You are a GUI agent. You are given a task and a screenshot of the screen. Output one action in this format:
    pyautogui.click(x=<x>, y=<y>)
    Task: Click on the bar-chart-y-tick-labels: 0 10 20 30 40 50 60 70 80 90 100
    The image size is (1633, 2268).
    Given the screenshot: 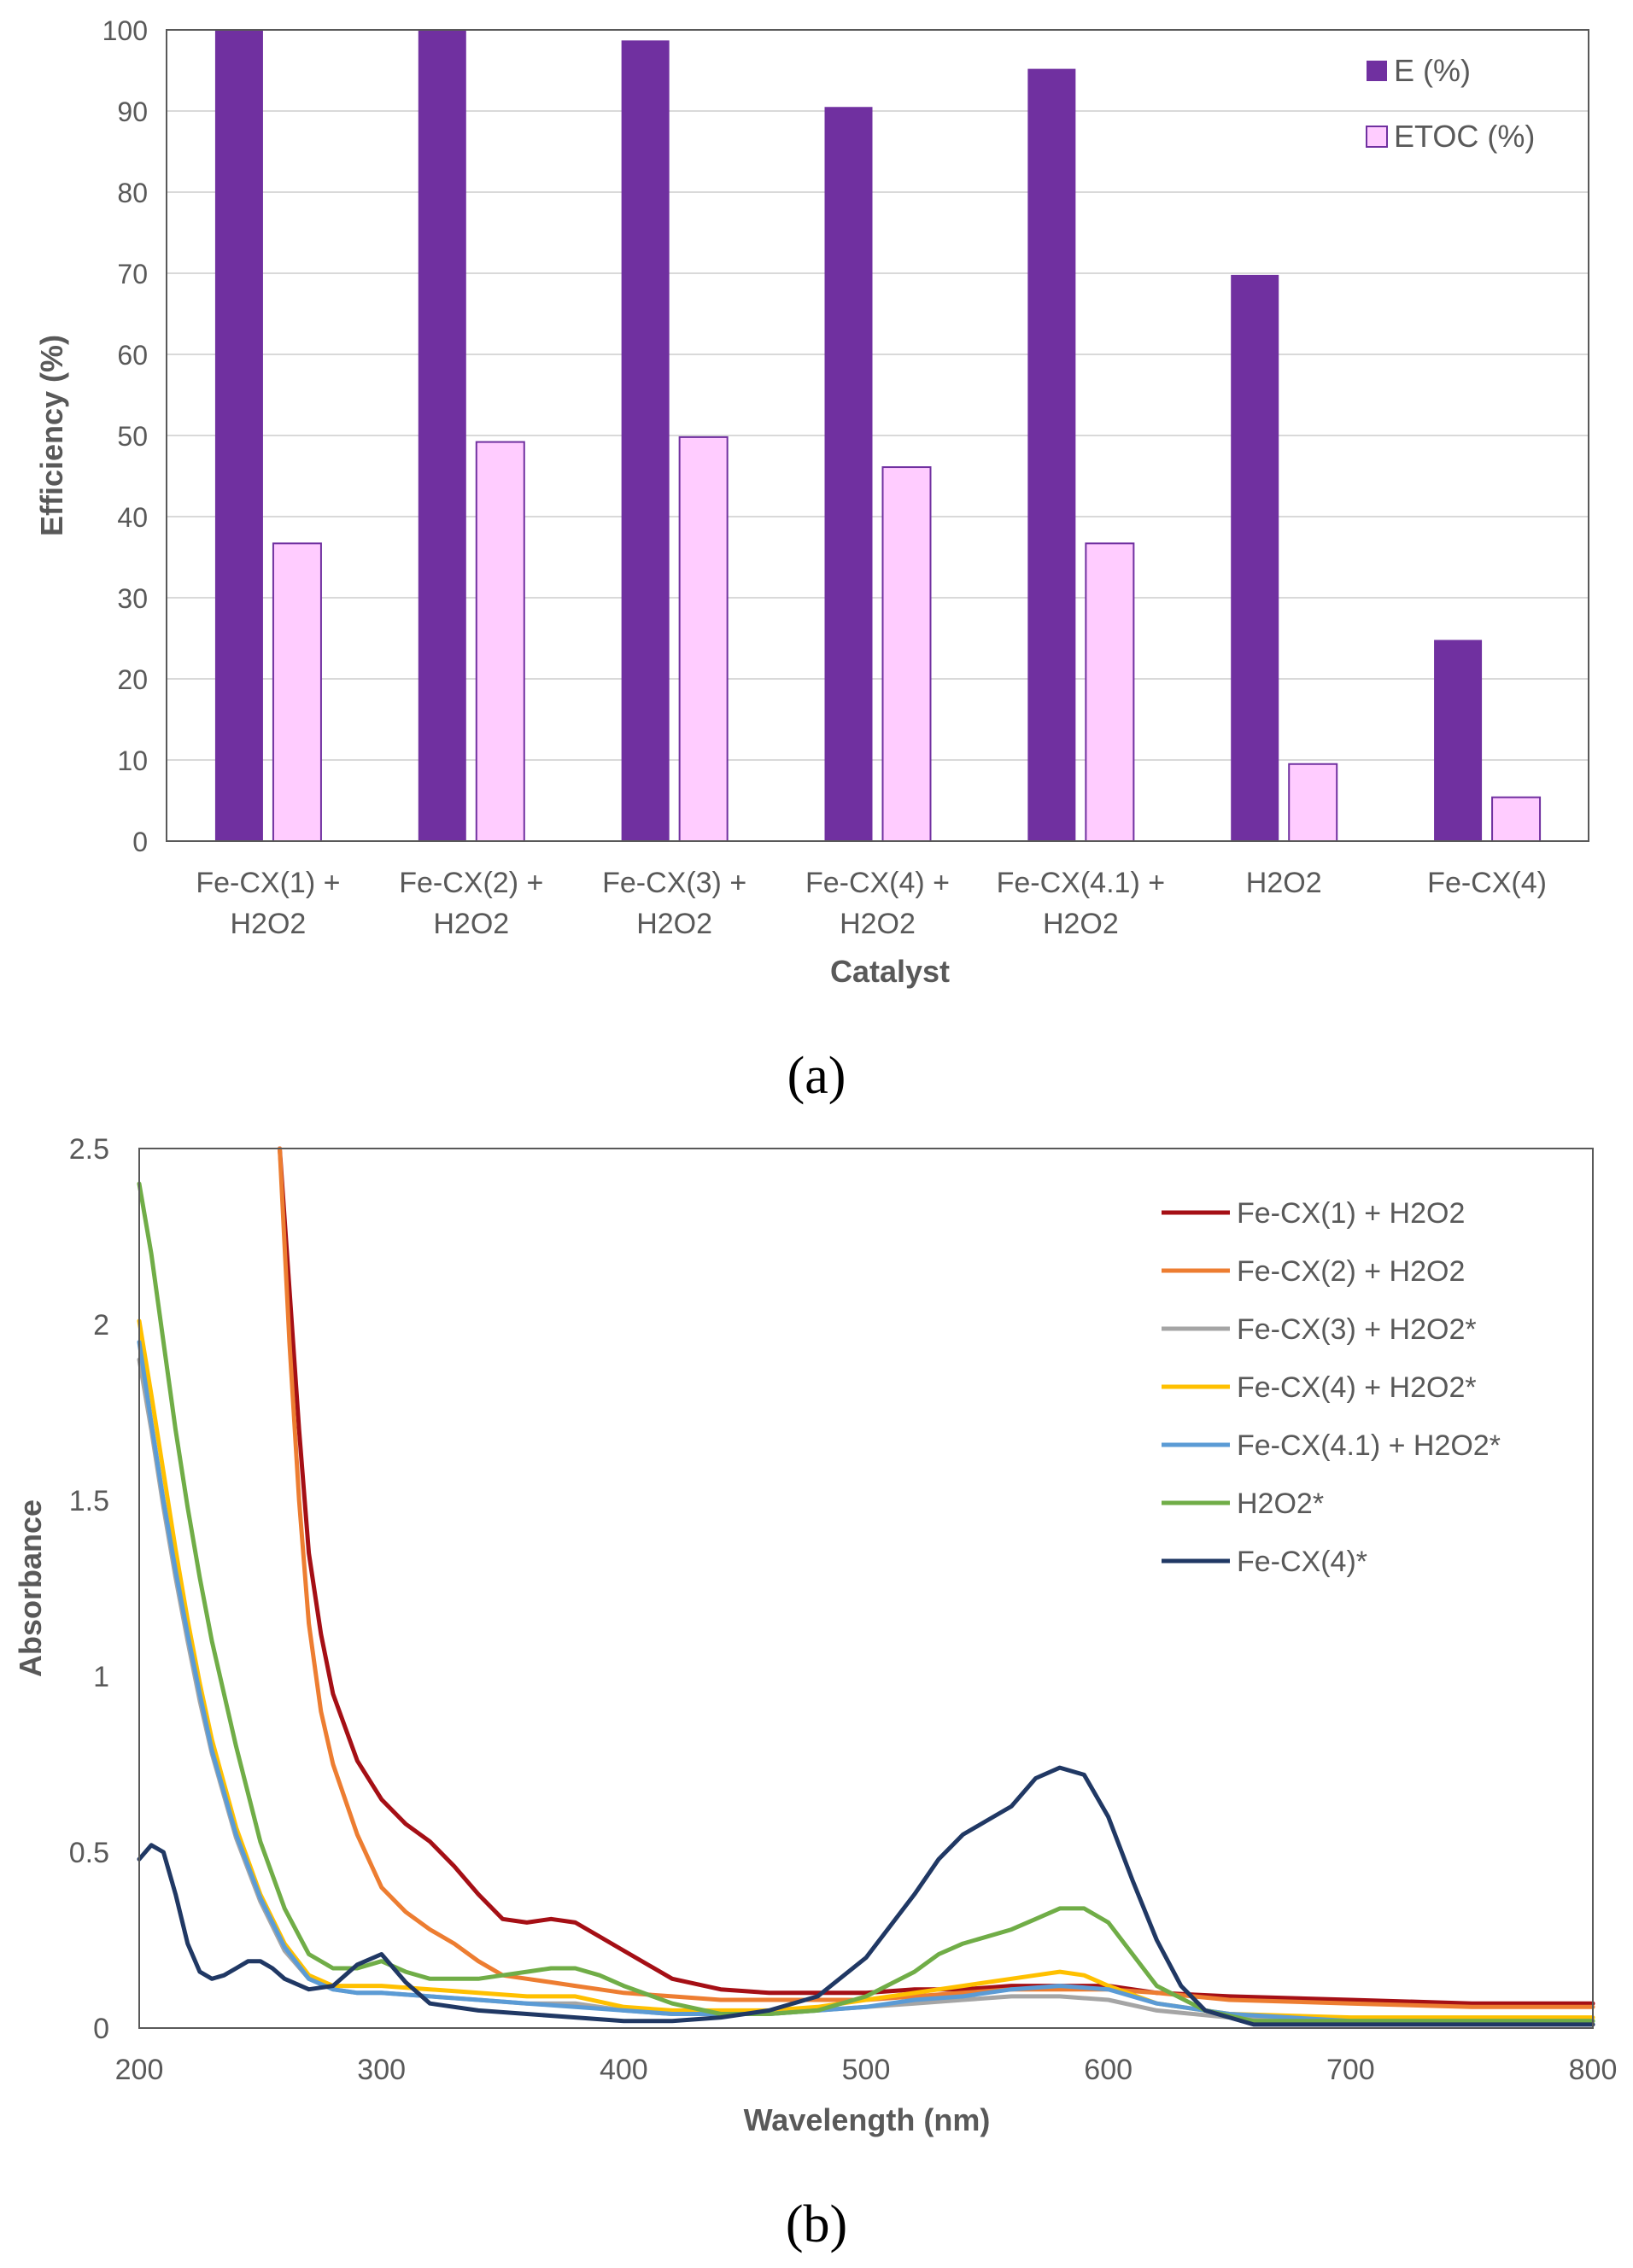 What is the action you would take?
    pyautogui.click(x=125, y=436)
    